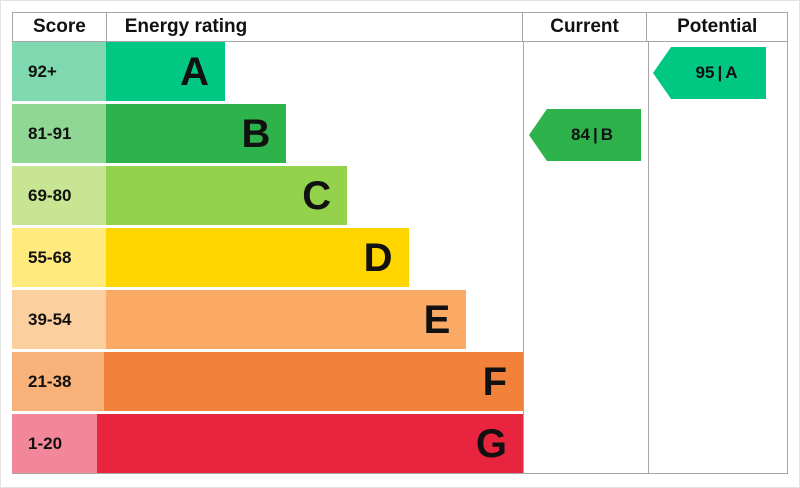 The width and height of the screenshot is (800, 488). Describe the element at coordinates (491, 443) in the screenshot. I see `rating-letter-g: G` at that location.